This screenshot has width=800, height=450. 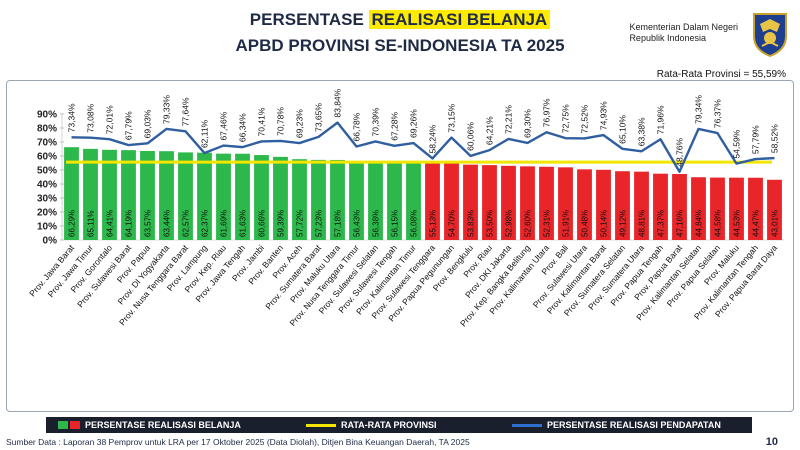 What do you see at coordinates (775, 223) in the screenshot?
I see `bar-value-label: 43,01%` at bounding box center [775, 223].